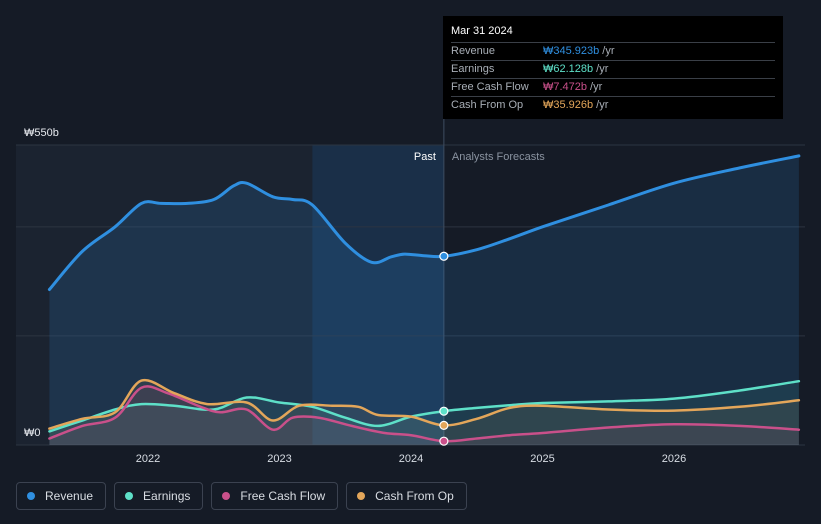 This screenshot has width=821, height=524. What do you see at coordinates (613, 87) in the screenshot?
I see `tooltip-row-free-cash-flow: Free Cash Flow ₩7.472b/yr` at bounding box center [613, 87].